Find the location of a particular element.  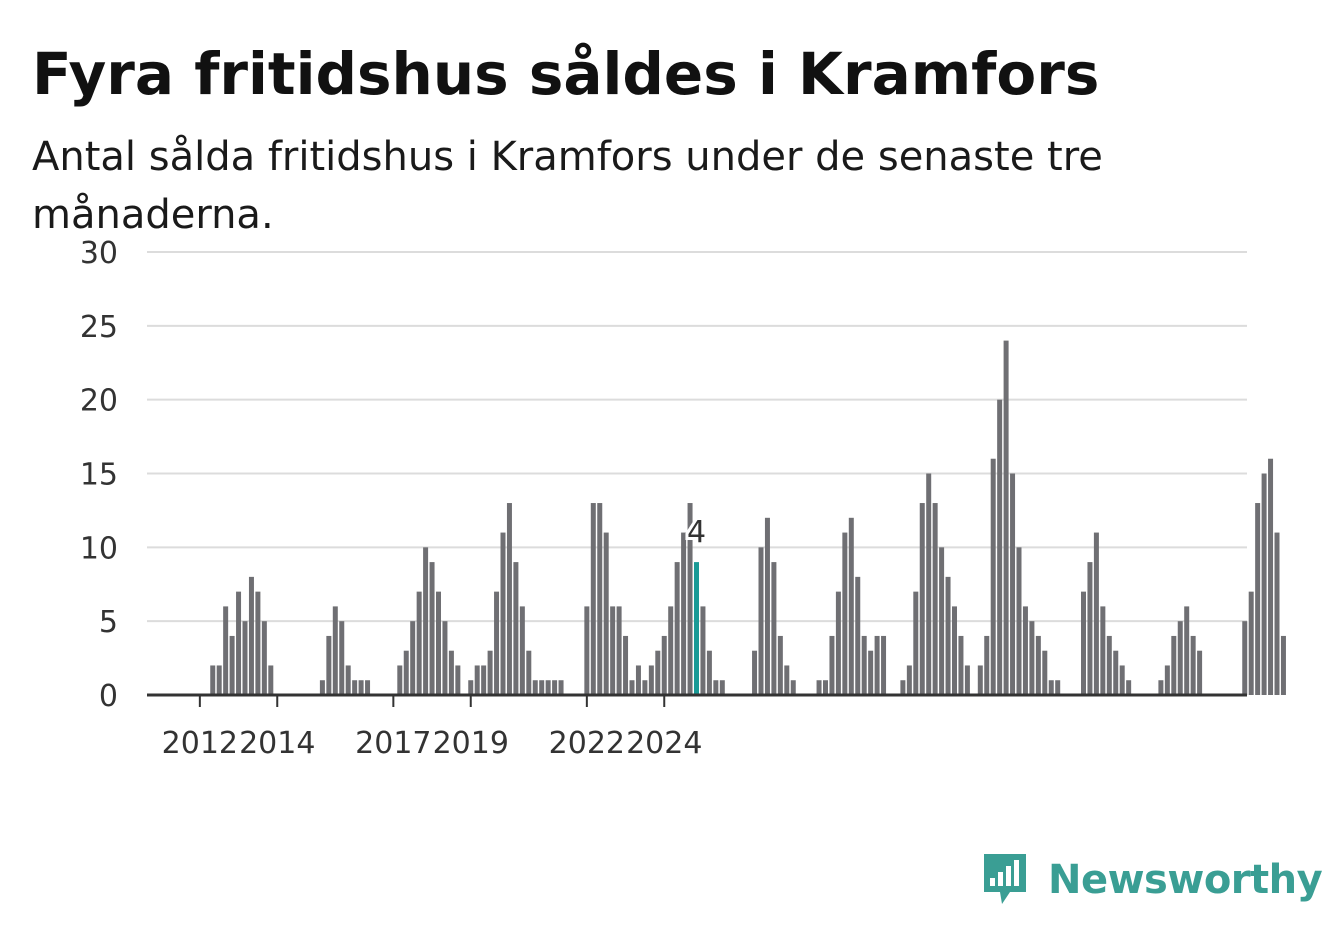

y-tick-label: 15 is located at coordinates (99, 475).